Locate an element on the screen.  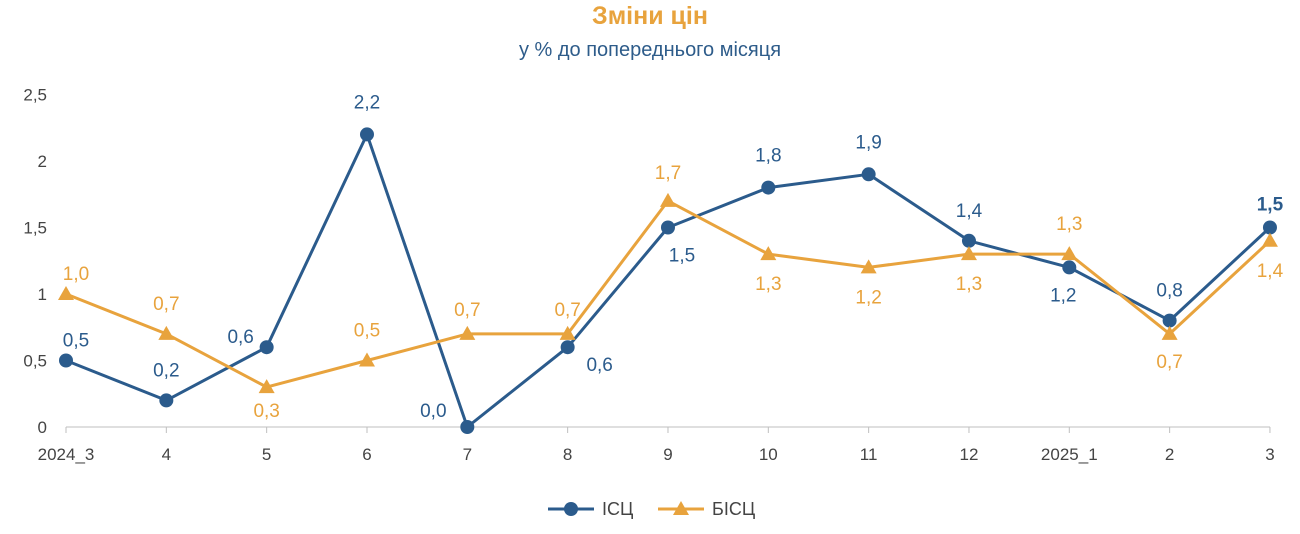
x-tick-label: 9 is located at coordinates (667, 454).